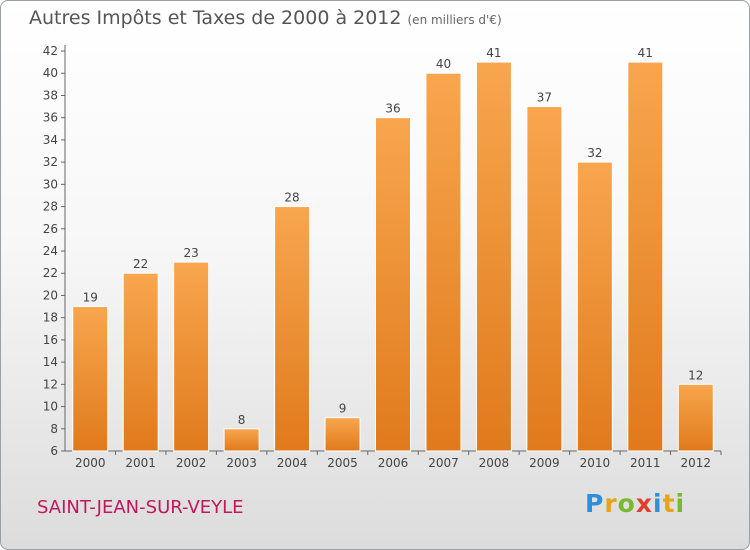 This screenshot has height=550, width=750. I want to click on logo-letter: o, so click(626, 503).